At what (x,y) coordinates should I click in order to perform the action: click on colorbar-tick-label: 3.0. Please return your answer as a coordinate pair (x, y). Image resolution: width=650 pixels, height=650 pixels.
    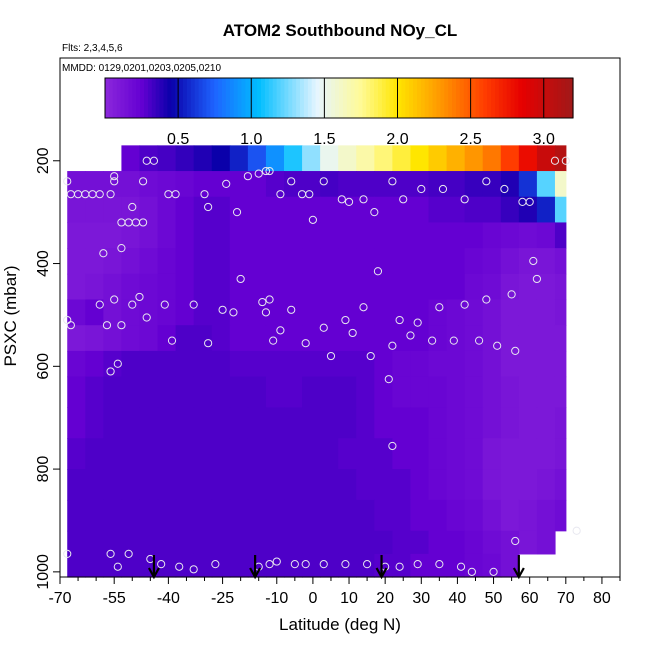
    Looking at the image, I should click on (544, 139).